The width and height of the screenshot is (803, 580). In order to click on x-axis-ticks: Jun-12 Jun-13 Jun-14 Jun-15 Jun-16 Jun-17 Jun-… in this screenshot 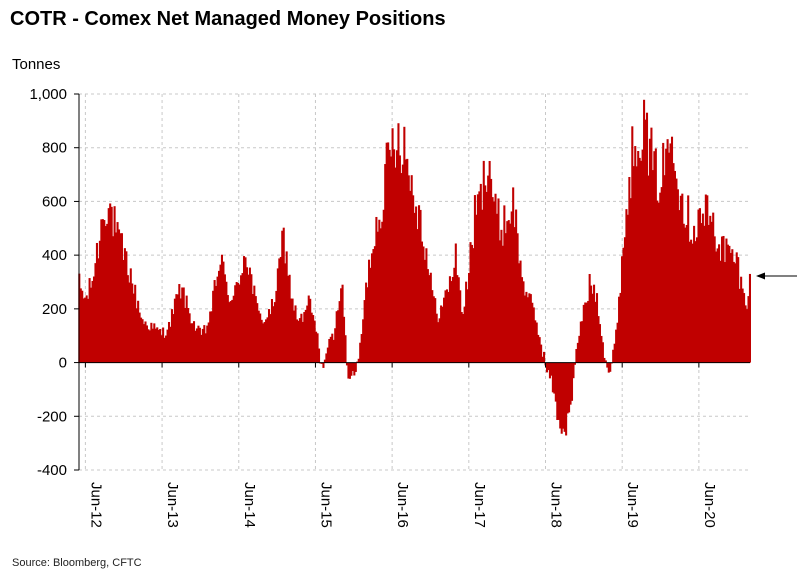, I will do `click(402, 505)`.